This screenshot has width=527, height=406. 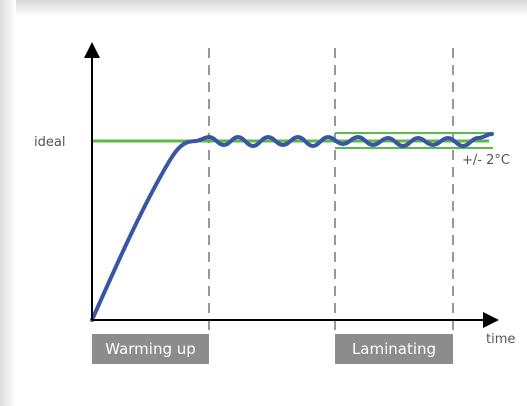 What do you see at coordinates (500, 339) in the screenshot?
I see `time-axis-label: time` at bounding box center [500, 339].